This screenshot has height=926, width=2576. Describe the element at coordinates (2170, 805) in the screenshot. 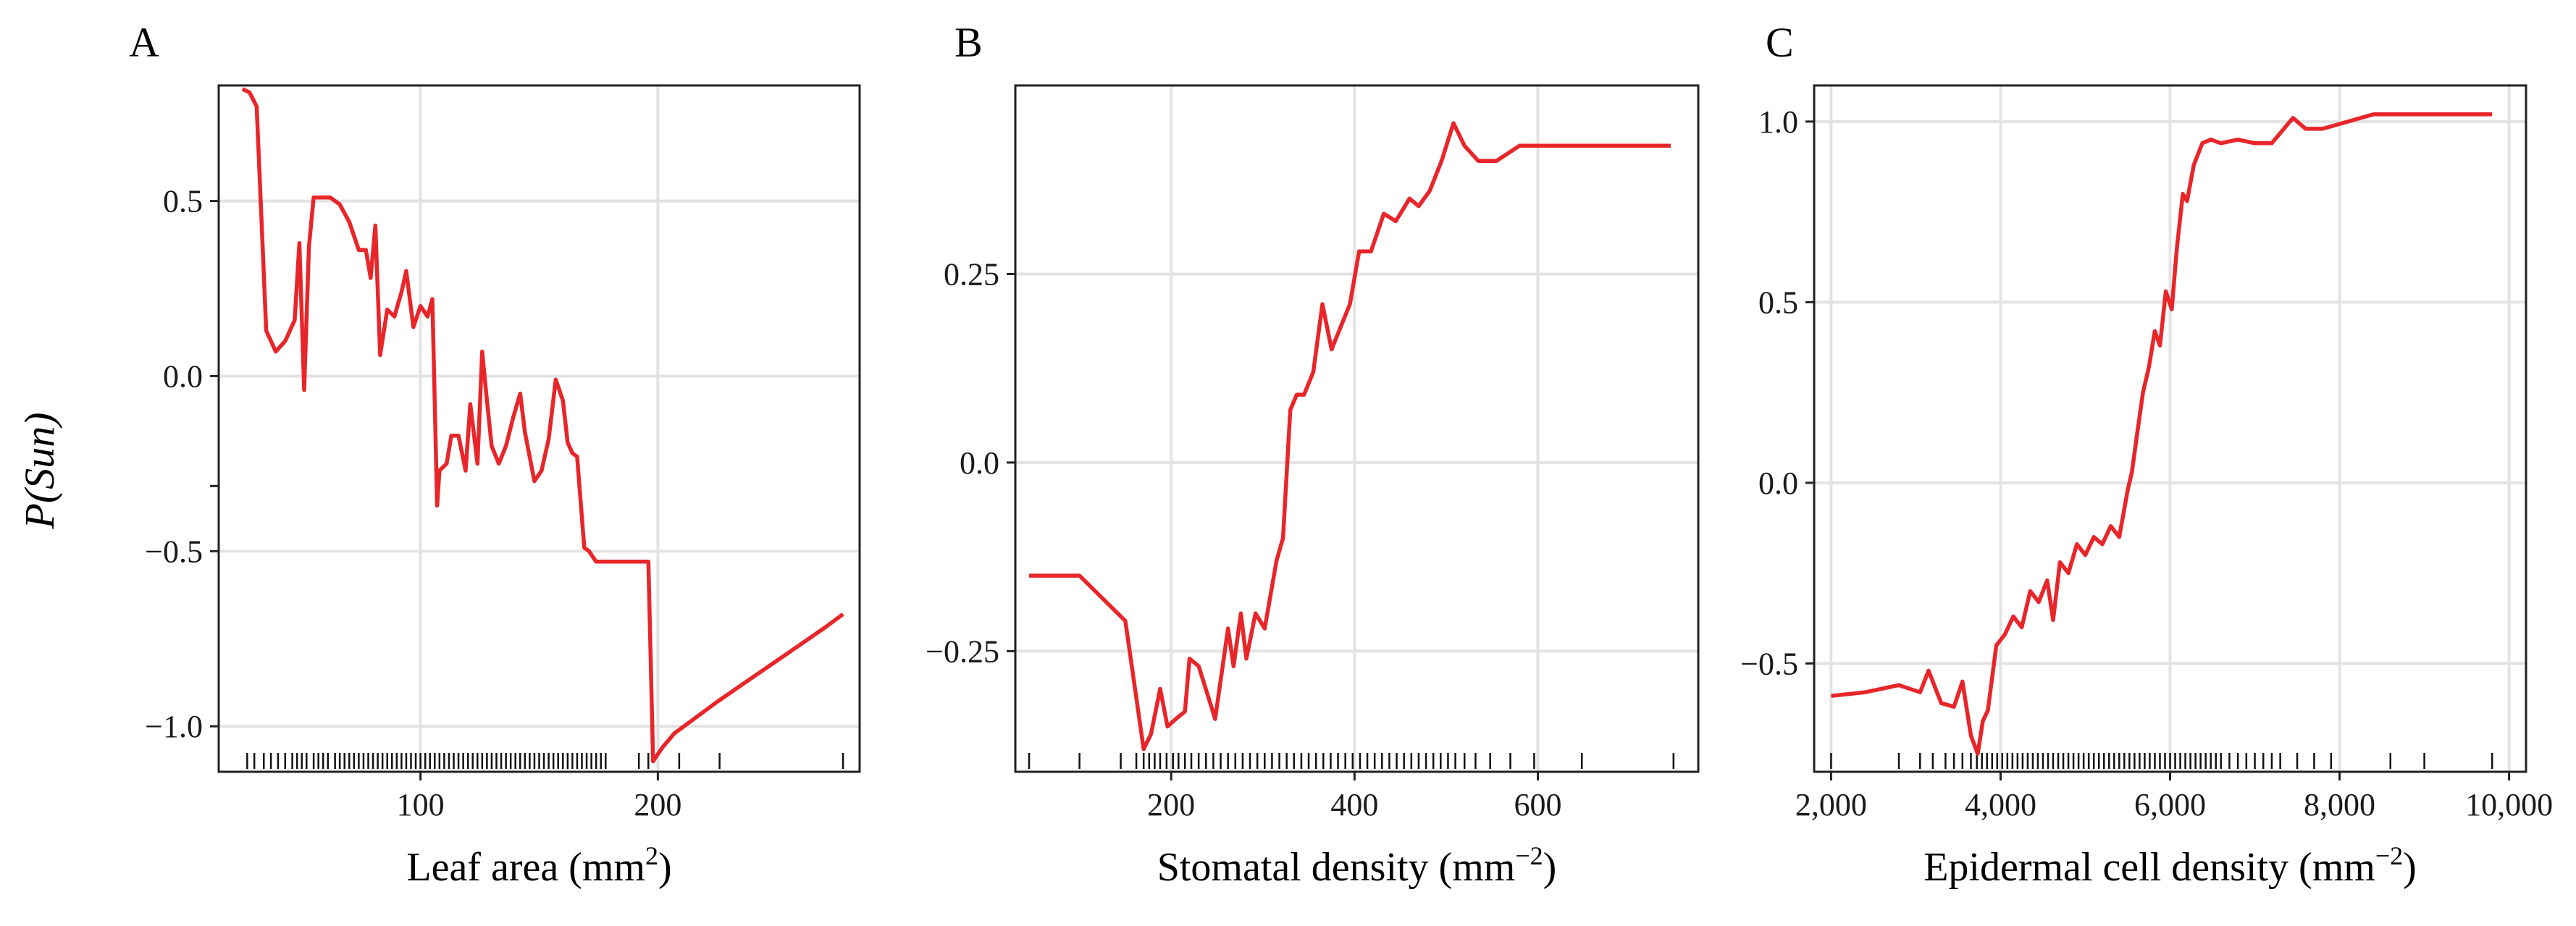

I see `x-tick-label: 6,000` at that location.